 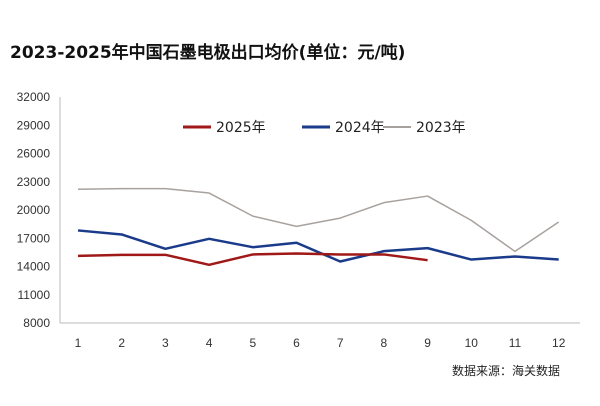 I want to click on source-note: 数据来源：海关数据, so click(x=506, y=371).